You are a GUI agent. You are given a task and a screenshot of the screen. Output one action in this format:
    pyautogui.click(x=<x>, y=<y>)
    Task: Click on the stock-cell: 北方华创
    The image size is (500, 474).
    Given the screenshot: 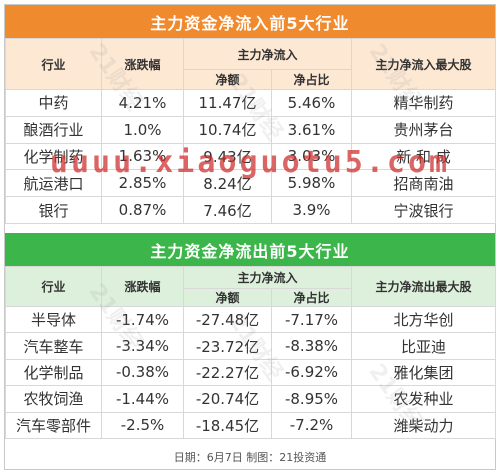 What is the action you would take?
    pyautogui.click(x=424, y=319)
    